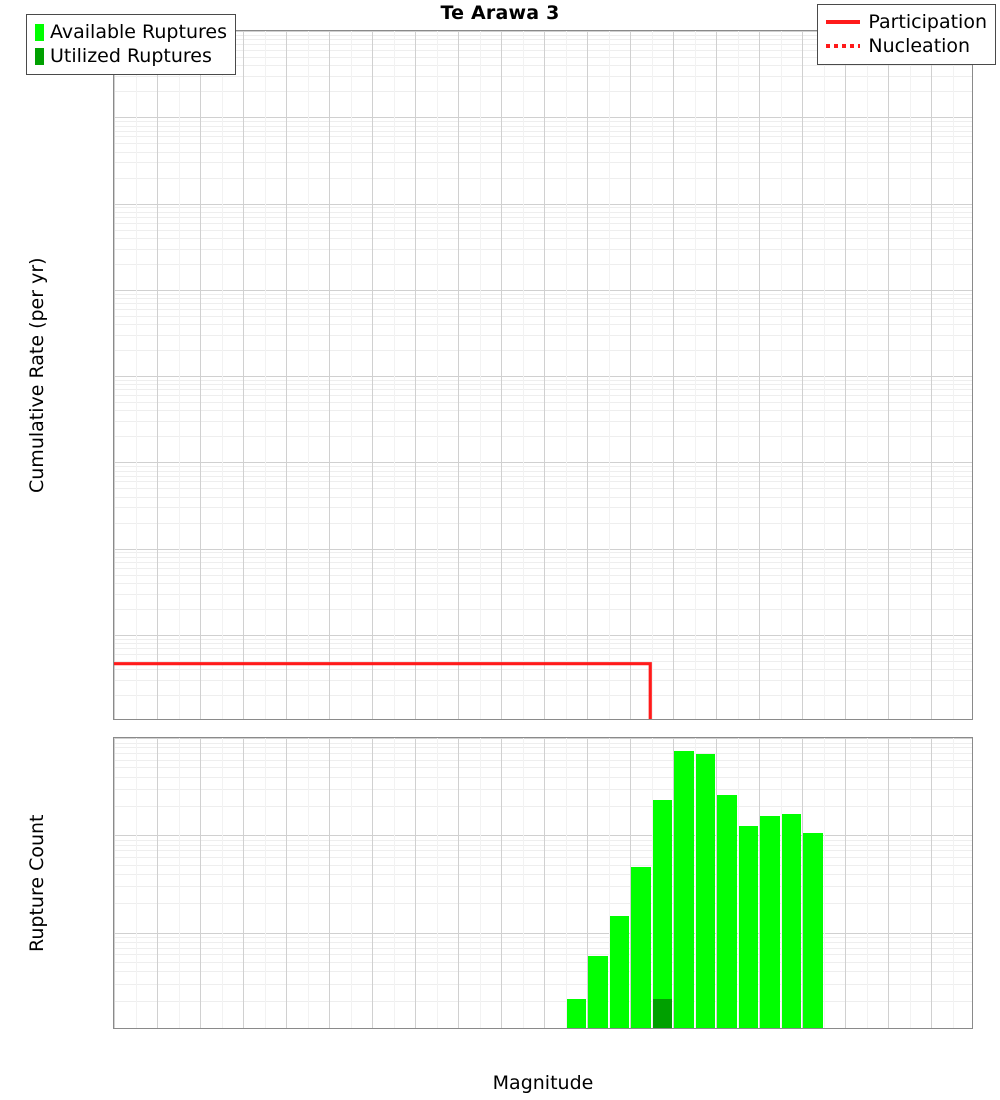 The image size is (1000, 1100). What do you see at coordinates (500, 13) in the screenshot?
I see `page-title: Te Arawa 3` at bounding box center [500, 13].